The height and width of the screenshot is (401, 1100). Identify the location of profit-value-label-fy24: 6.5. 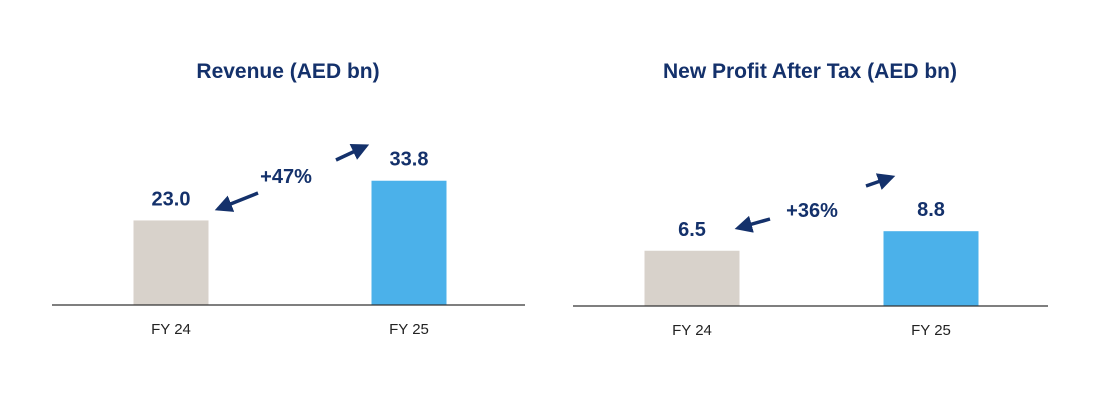
(692, 230).